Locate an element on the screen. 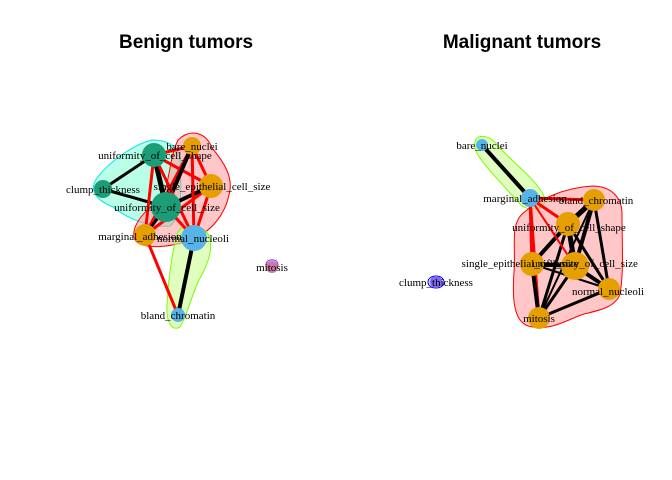 The height and width of the screenshot is (480, 672). edge-bare_nuclei-normal_nucleoli is located at coordinates (193, 192).